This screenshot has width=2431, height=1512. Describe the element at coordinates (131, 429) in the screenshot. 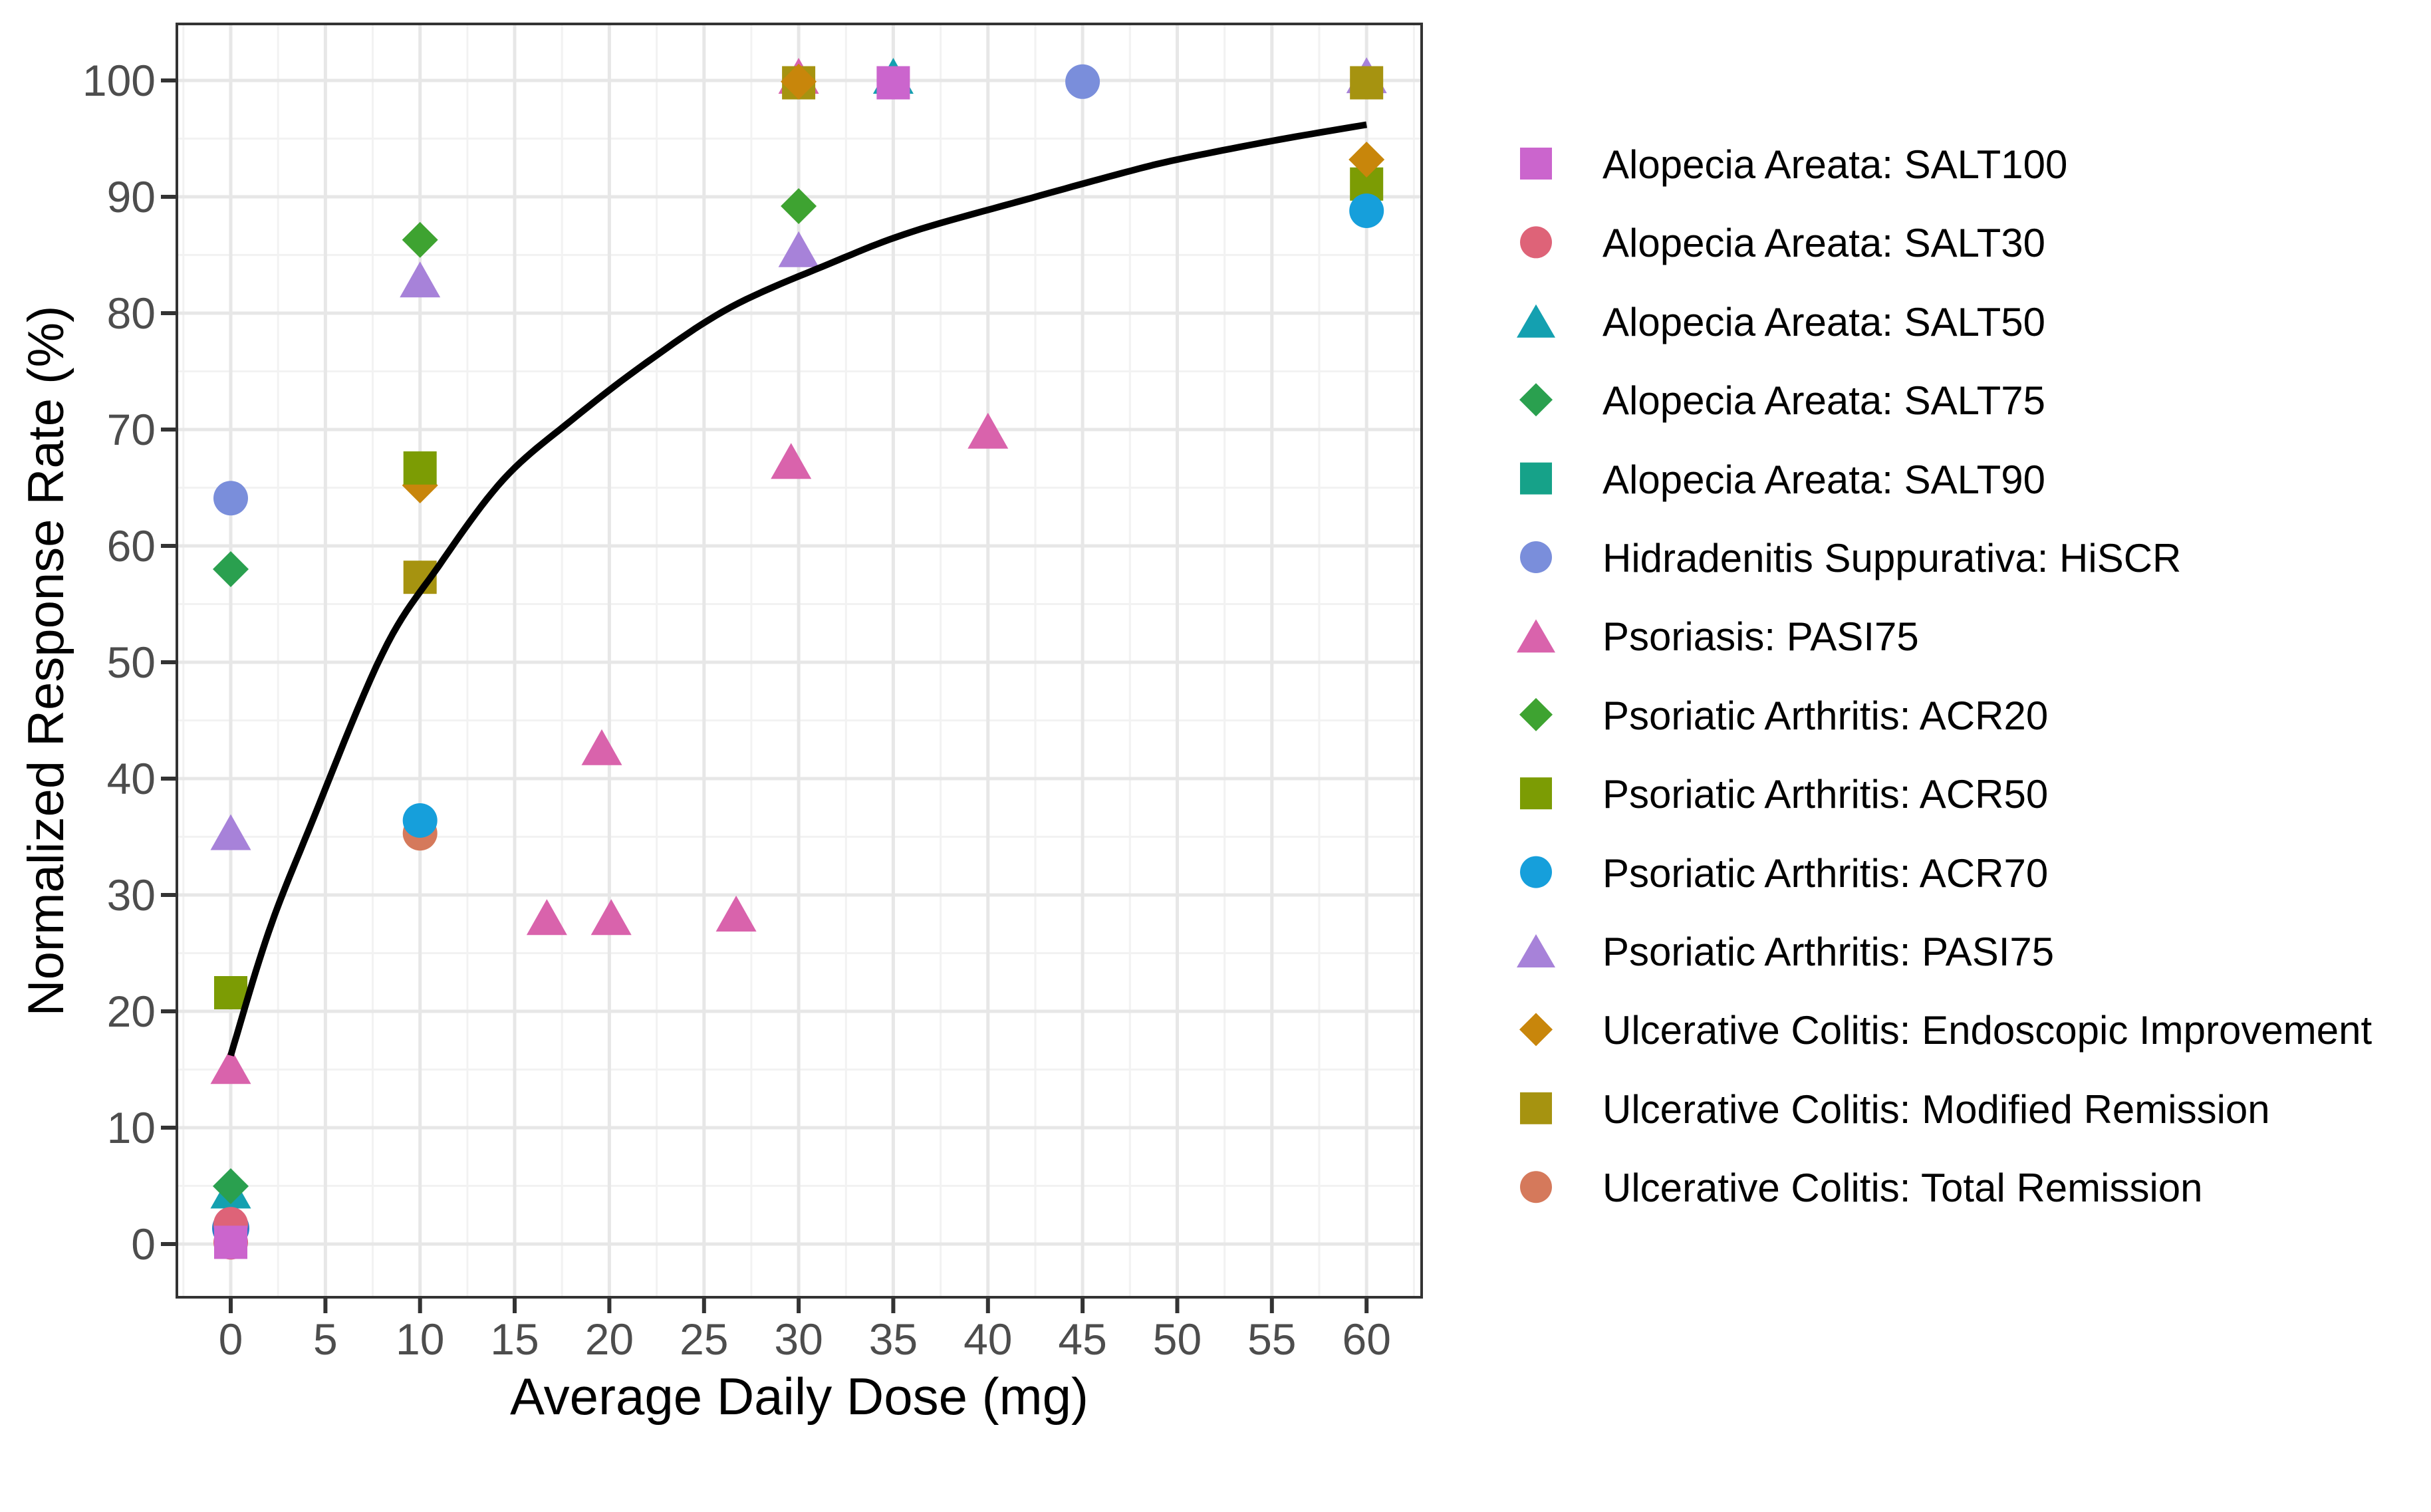

I see `svg-text: 70` at that location.